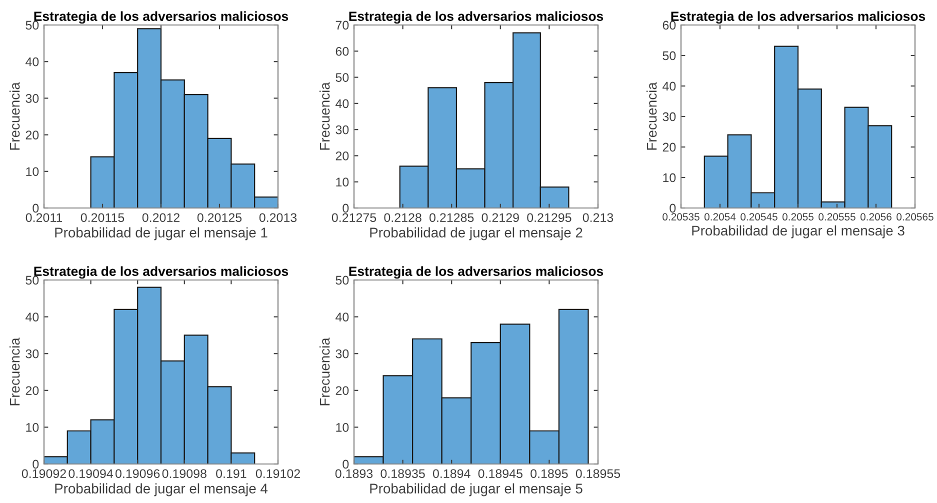 The image size is (937, 503). What do you see at coordinates (161, 233) in the screenshot?
I see `x-axis-title: Probabilidad de jugar el mensaje 1` at bounding box center [161, 233].